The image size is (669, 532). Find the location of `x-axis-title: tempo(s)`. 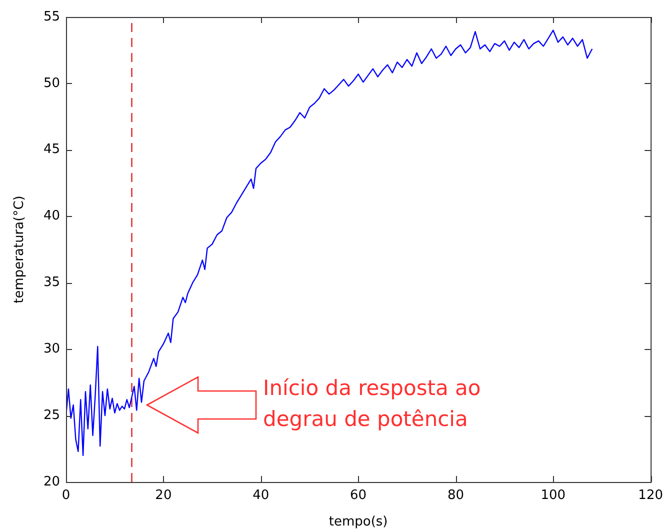

x-axis-title: tempo(s) is located at coordinates (358, 522).